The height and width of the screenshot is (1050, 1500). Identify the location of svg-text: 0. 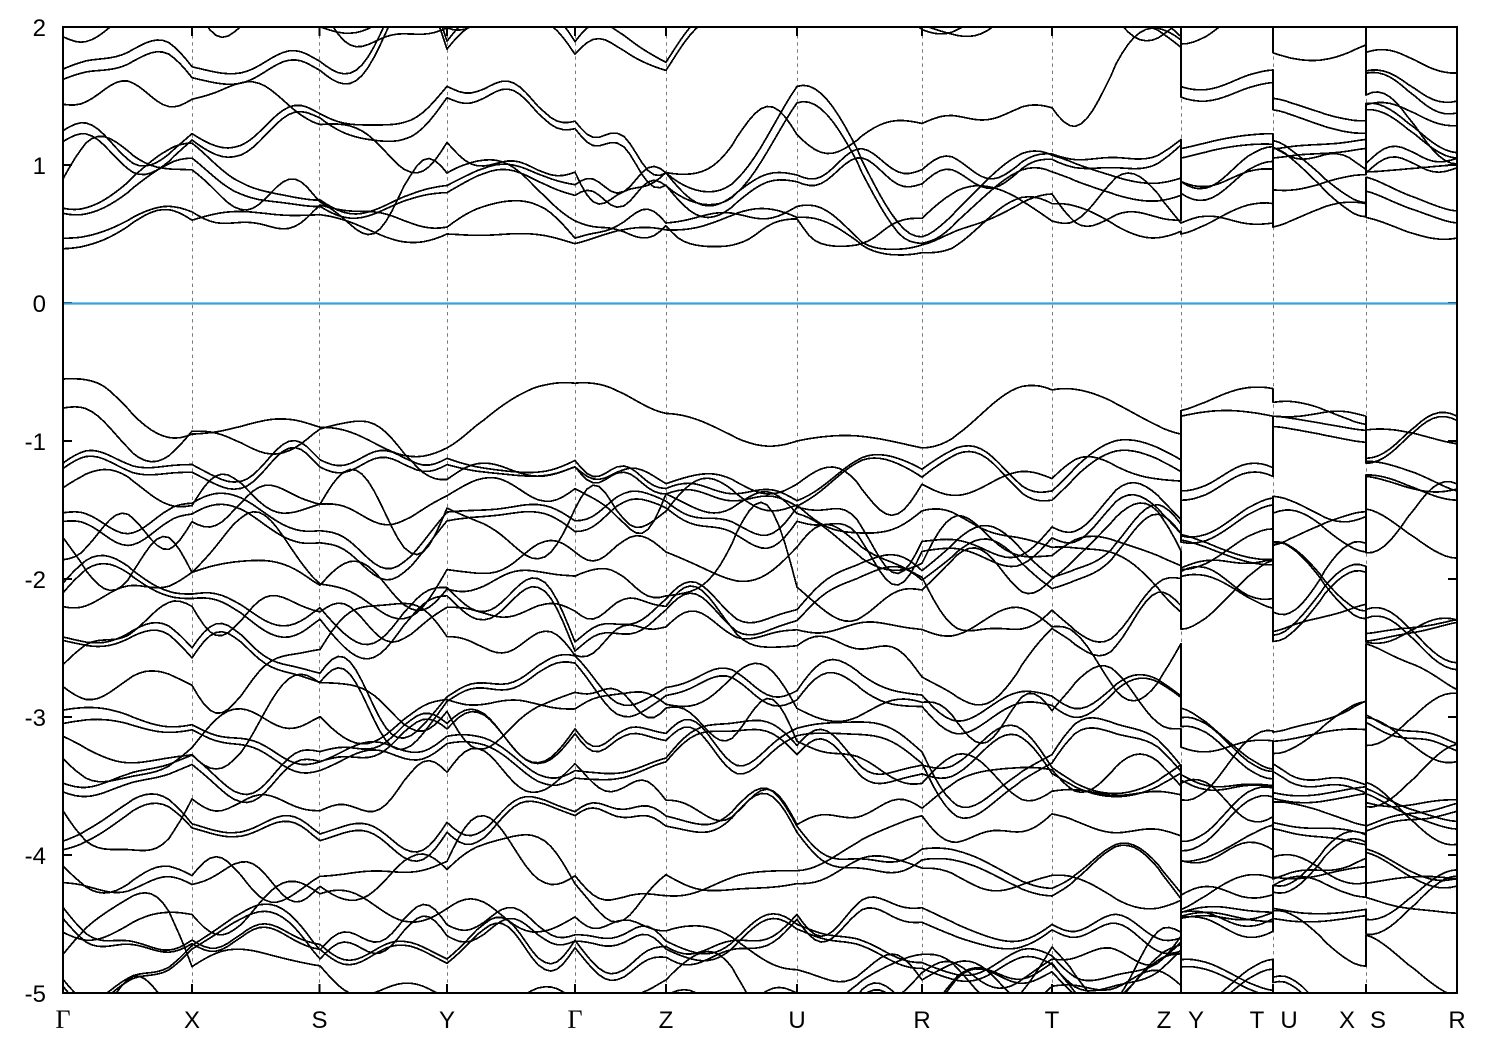
(39, 304).